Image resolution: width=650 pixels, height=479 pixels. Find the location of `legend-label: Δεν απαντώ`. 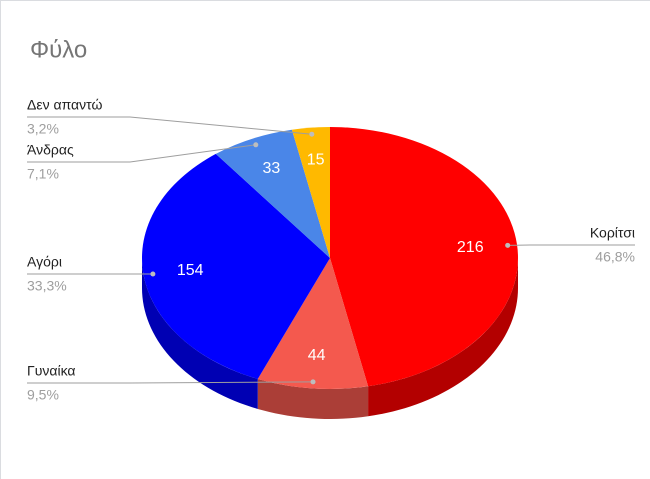

legend-label: Δεν απαντώ is located at coordinates (64, 105).